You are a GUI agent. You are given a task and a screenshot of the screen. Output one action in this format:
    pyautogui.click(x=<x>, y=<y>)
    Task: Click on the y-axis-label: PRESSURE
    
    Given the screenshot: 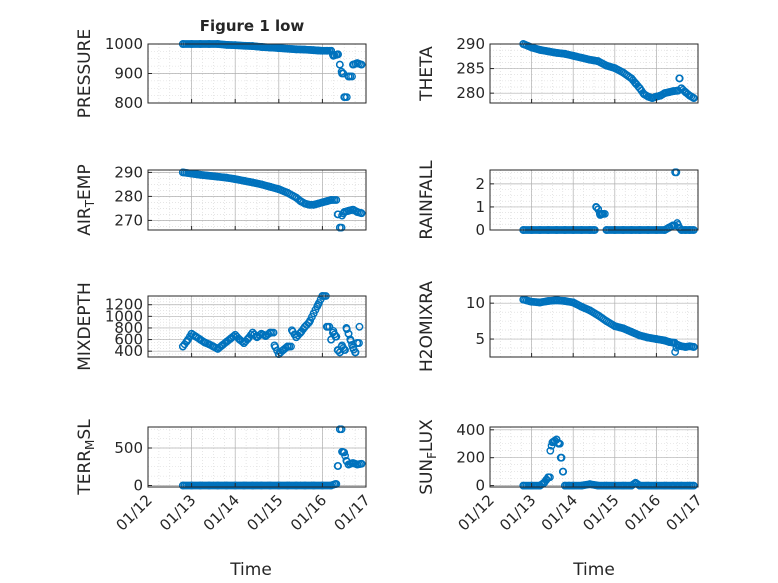 What is the action you would take?
    pyautogui.click(x=85, y=73)
    